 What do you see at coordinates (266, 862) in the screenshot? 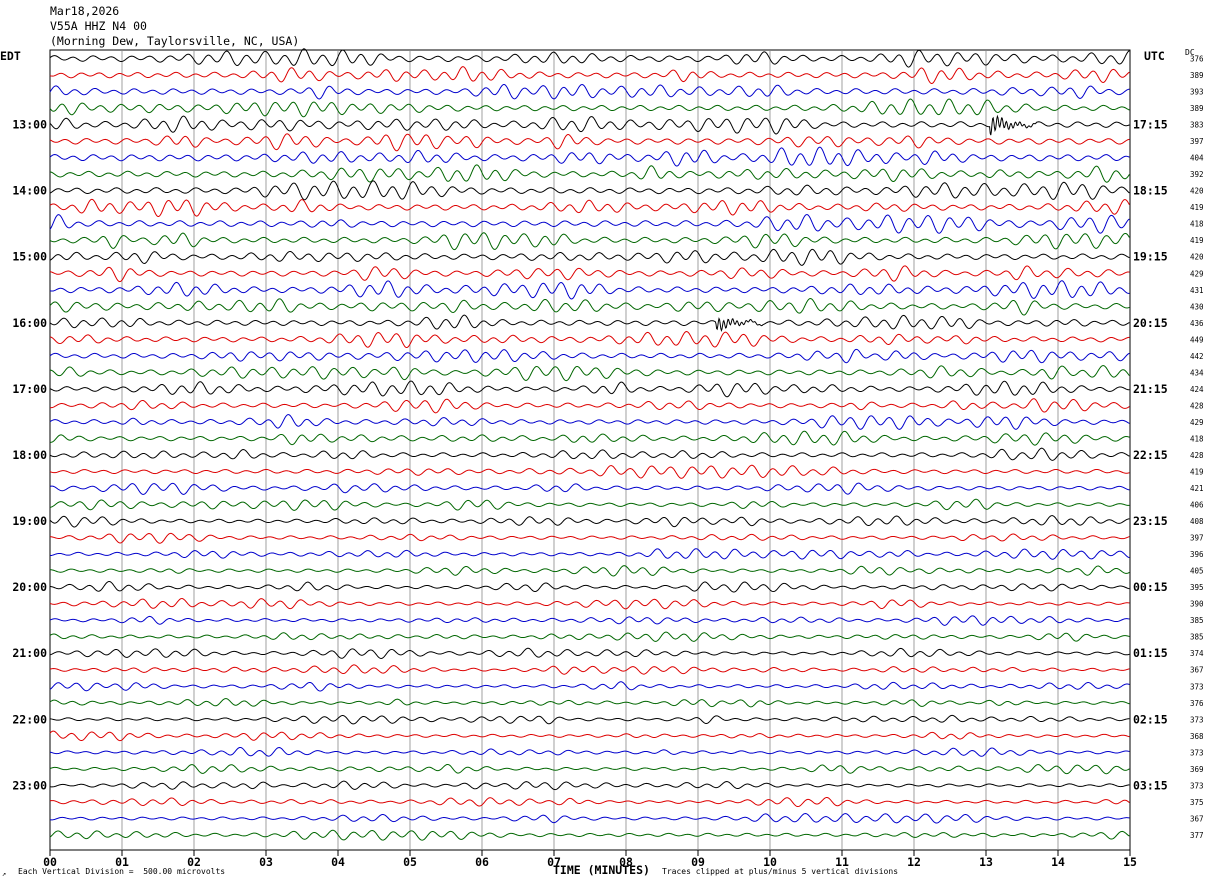
I see `x-tick-label: 03` at bounding box center [266, 862].